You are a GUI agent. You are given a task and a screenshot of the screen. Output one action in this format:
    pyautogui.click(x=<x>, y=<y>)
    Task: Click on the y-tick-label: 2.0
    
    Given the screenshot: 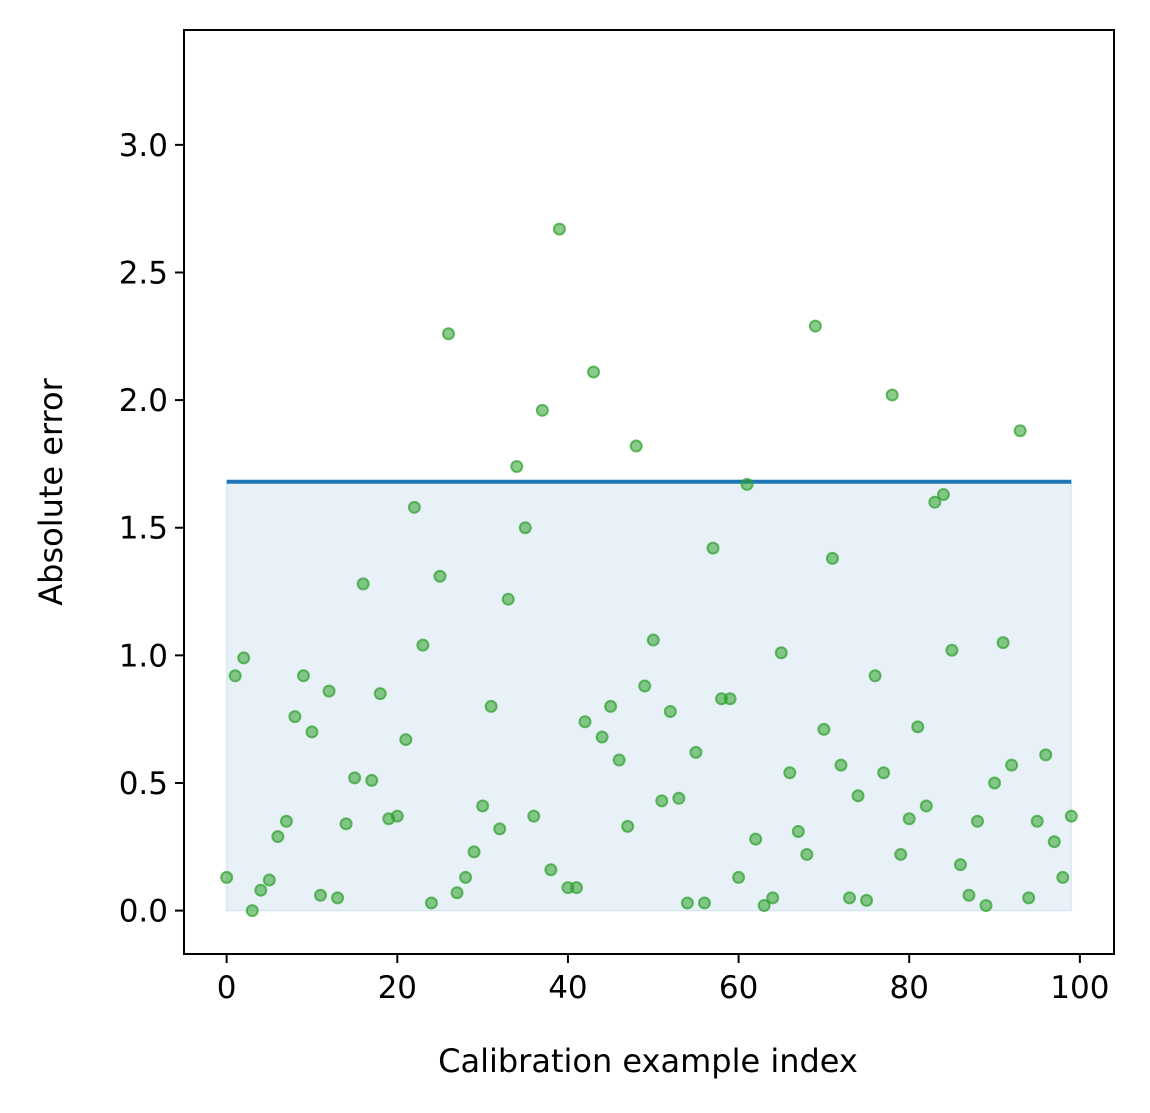 What is the action you would take?
    pyautogui.click(x=143, y=401)
    